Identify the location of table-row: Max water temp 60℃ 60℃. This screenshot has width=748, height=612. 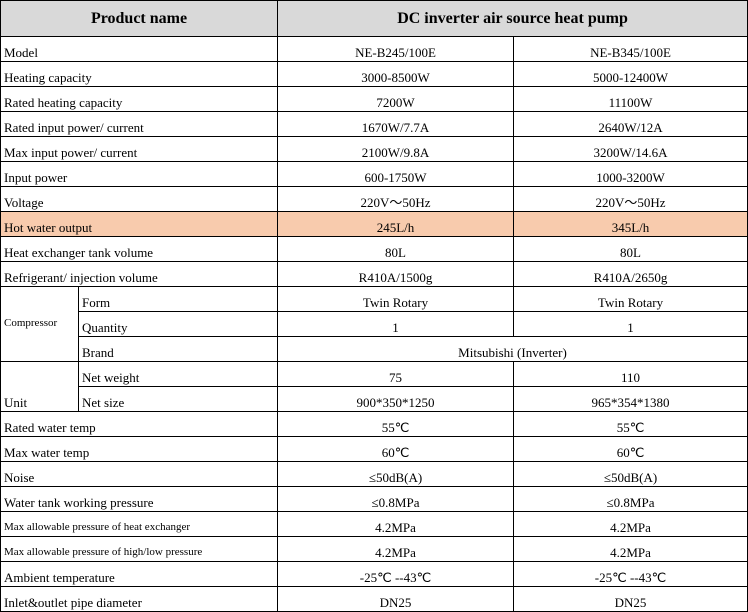
(374, 449).